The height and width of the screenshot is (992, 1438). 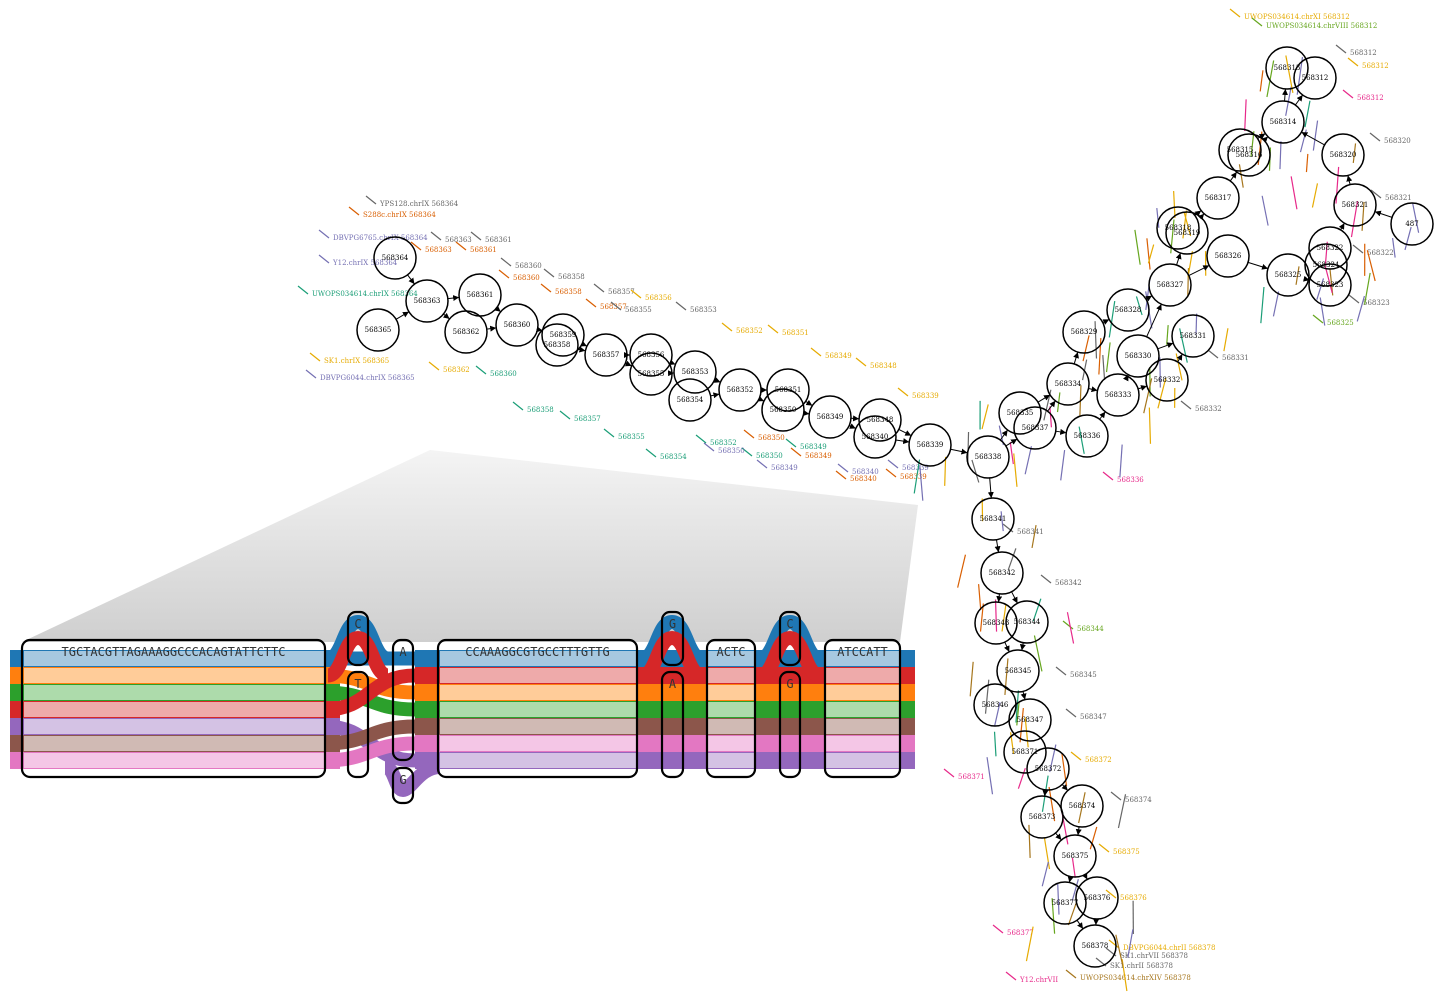 I want to click on sequence-node-seg3: ACTC, so click(x=731, y=708).